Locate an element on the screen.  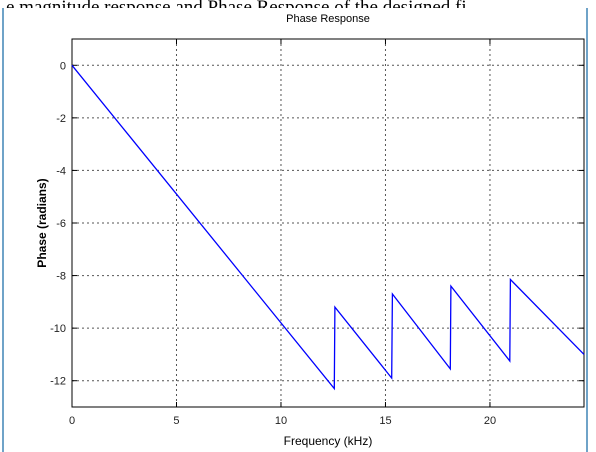
y-tick-label: -10 is located at coordinates (58, 329).